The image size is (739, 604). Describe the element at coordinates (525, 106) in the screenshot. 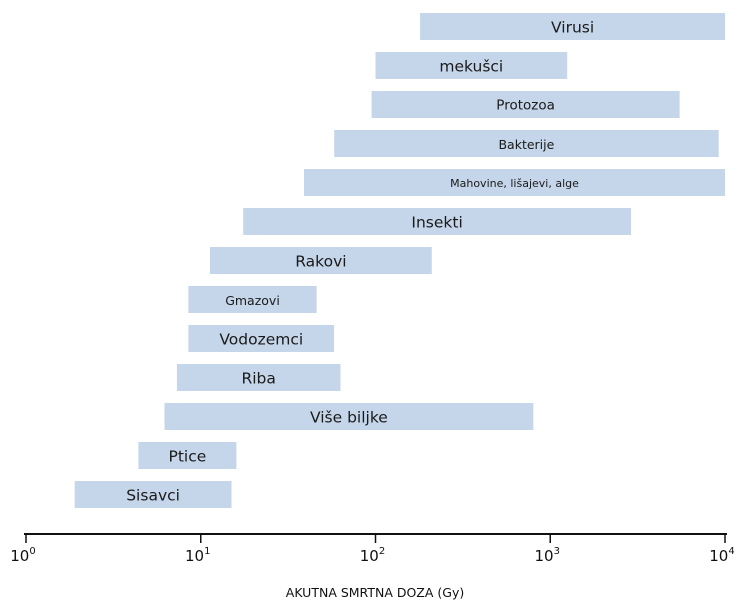

I see `bar-label: Protozoa` at that location.